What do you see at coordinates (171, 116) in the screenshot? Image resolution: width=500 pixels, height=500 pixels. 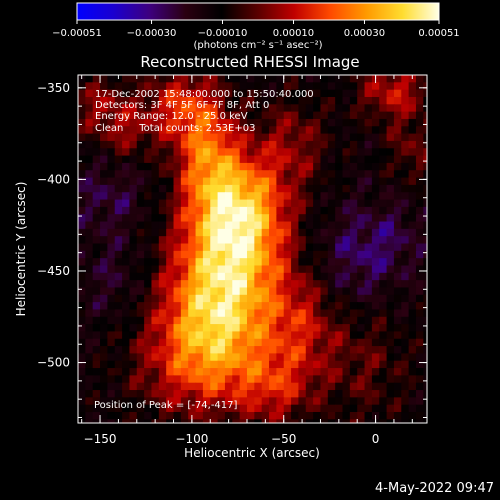 I see `annotation-energy-range: Energy Range: 12.0 - 25.0 keV` at bounding box center [171, 116].